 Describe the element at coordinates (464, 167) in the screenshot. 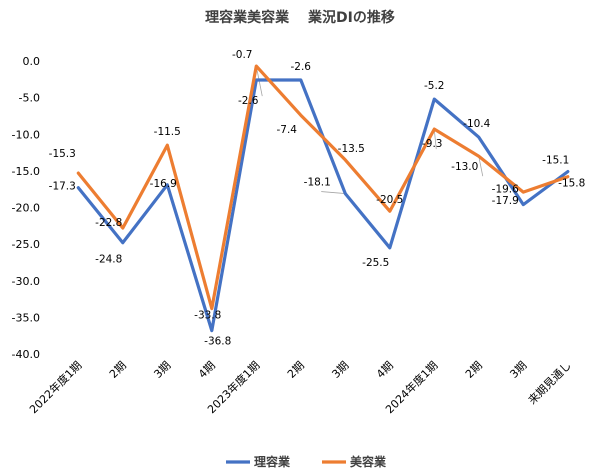

I see `data-label: -13.0` at that location.